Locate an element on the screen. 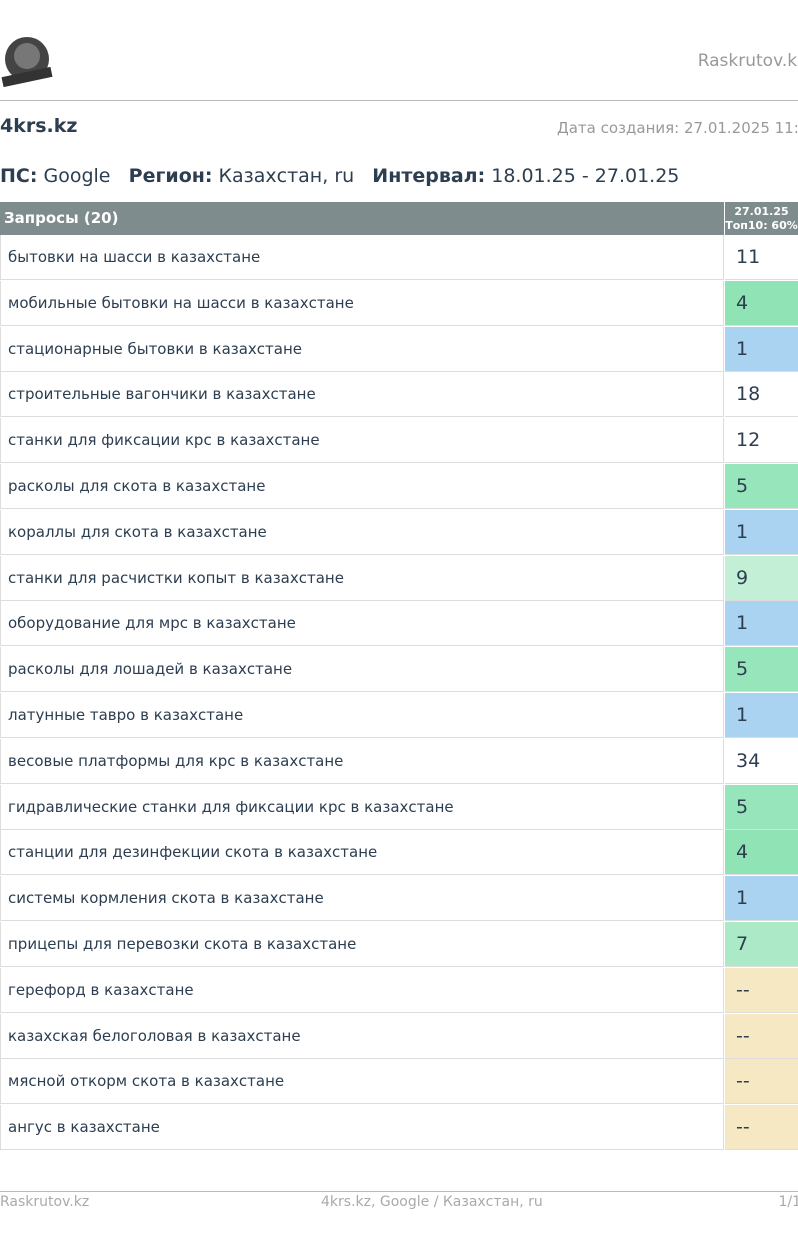 Image resolution: width=798 pixels, height=1251 pixels. project-title: 4krs.kz is located at coordinates (39, 126).